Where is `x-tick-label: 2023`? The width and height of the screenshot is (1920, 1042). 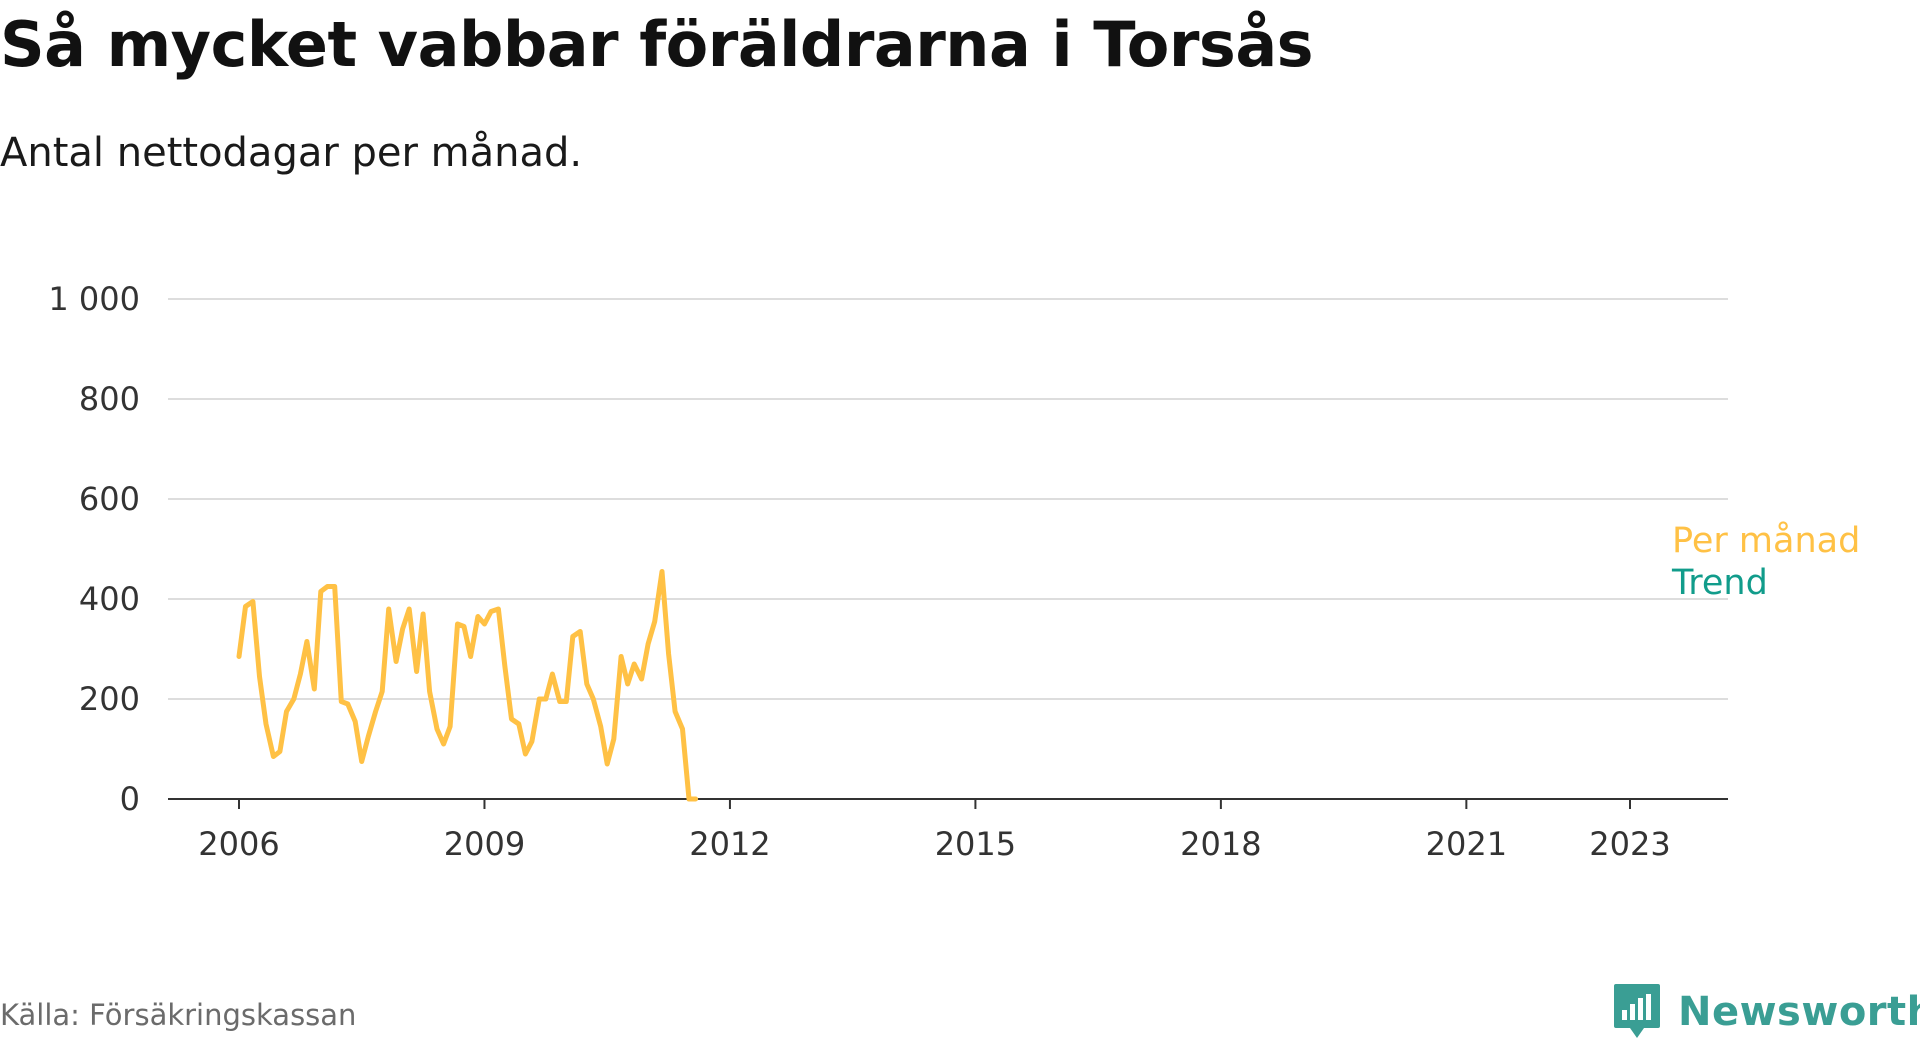
x-tick-label: 2023 is located at coordinates (1629, 844).